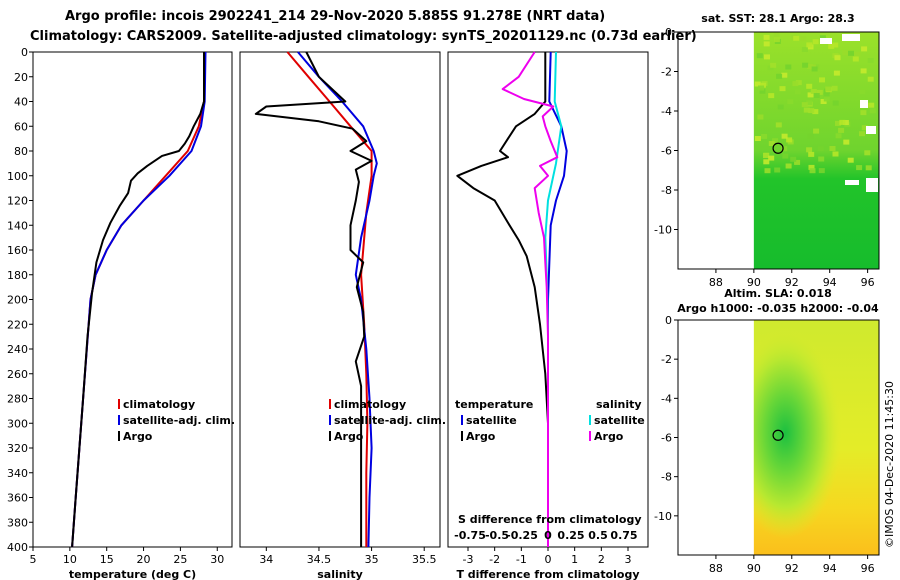  Describe the element at coordinates (778, 148) in the screenshot. I see `sst_map-argo-position-marker` at that location.